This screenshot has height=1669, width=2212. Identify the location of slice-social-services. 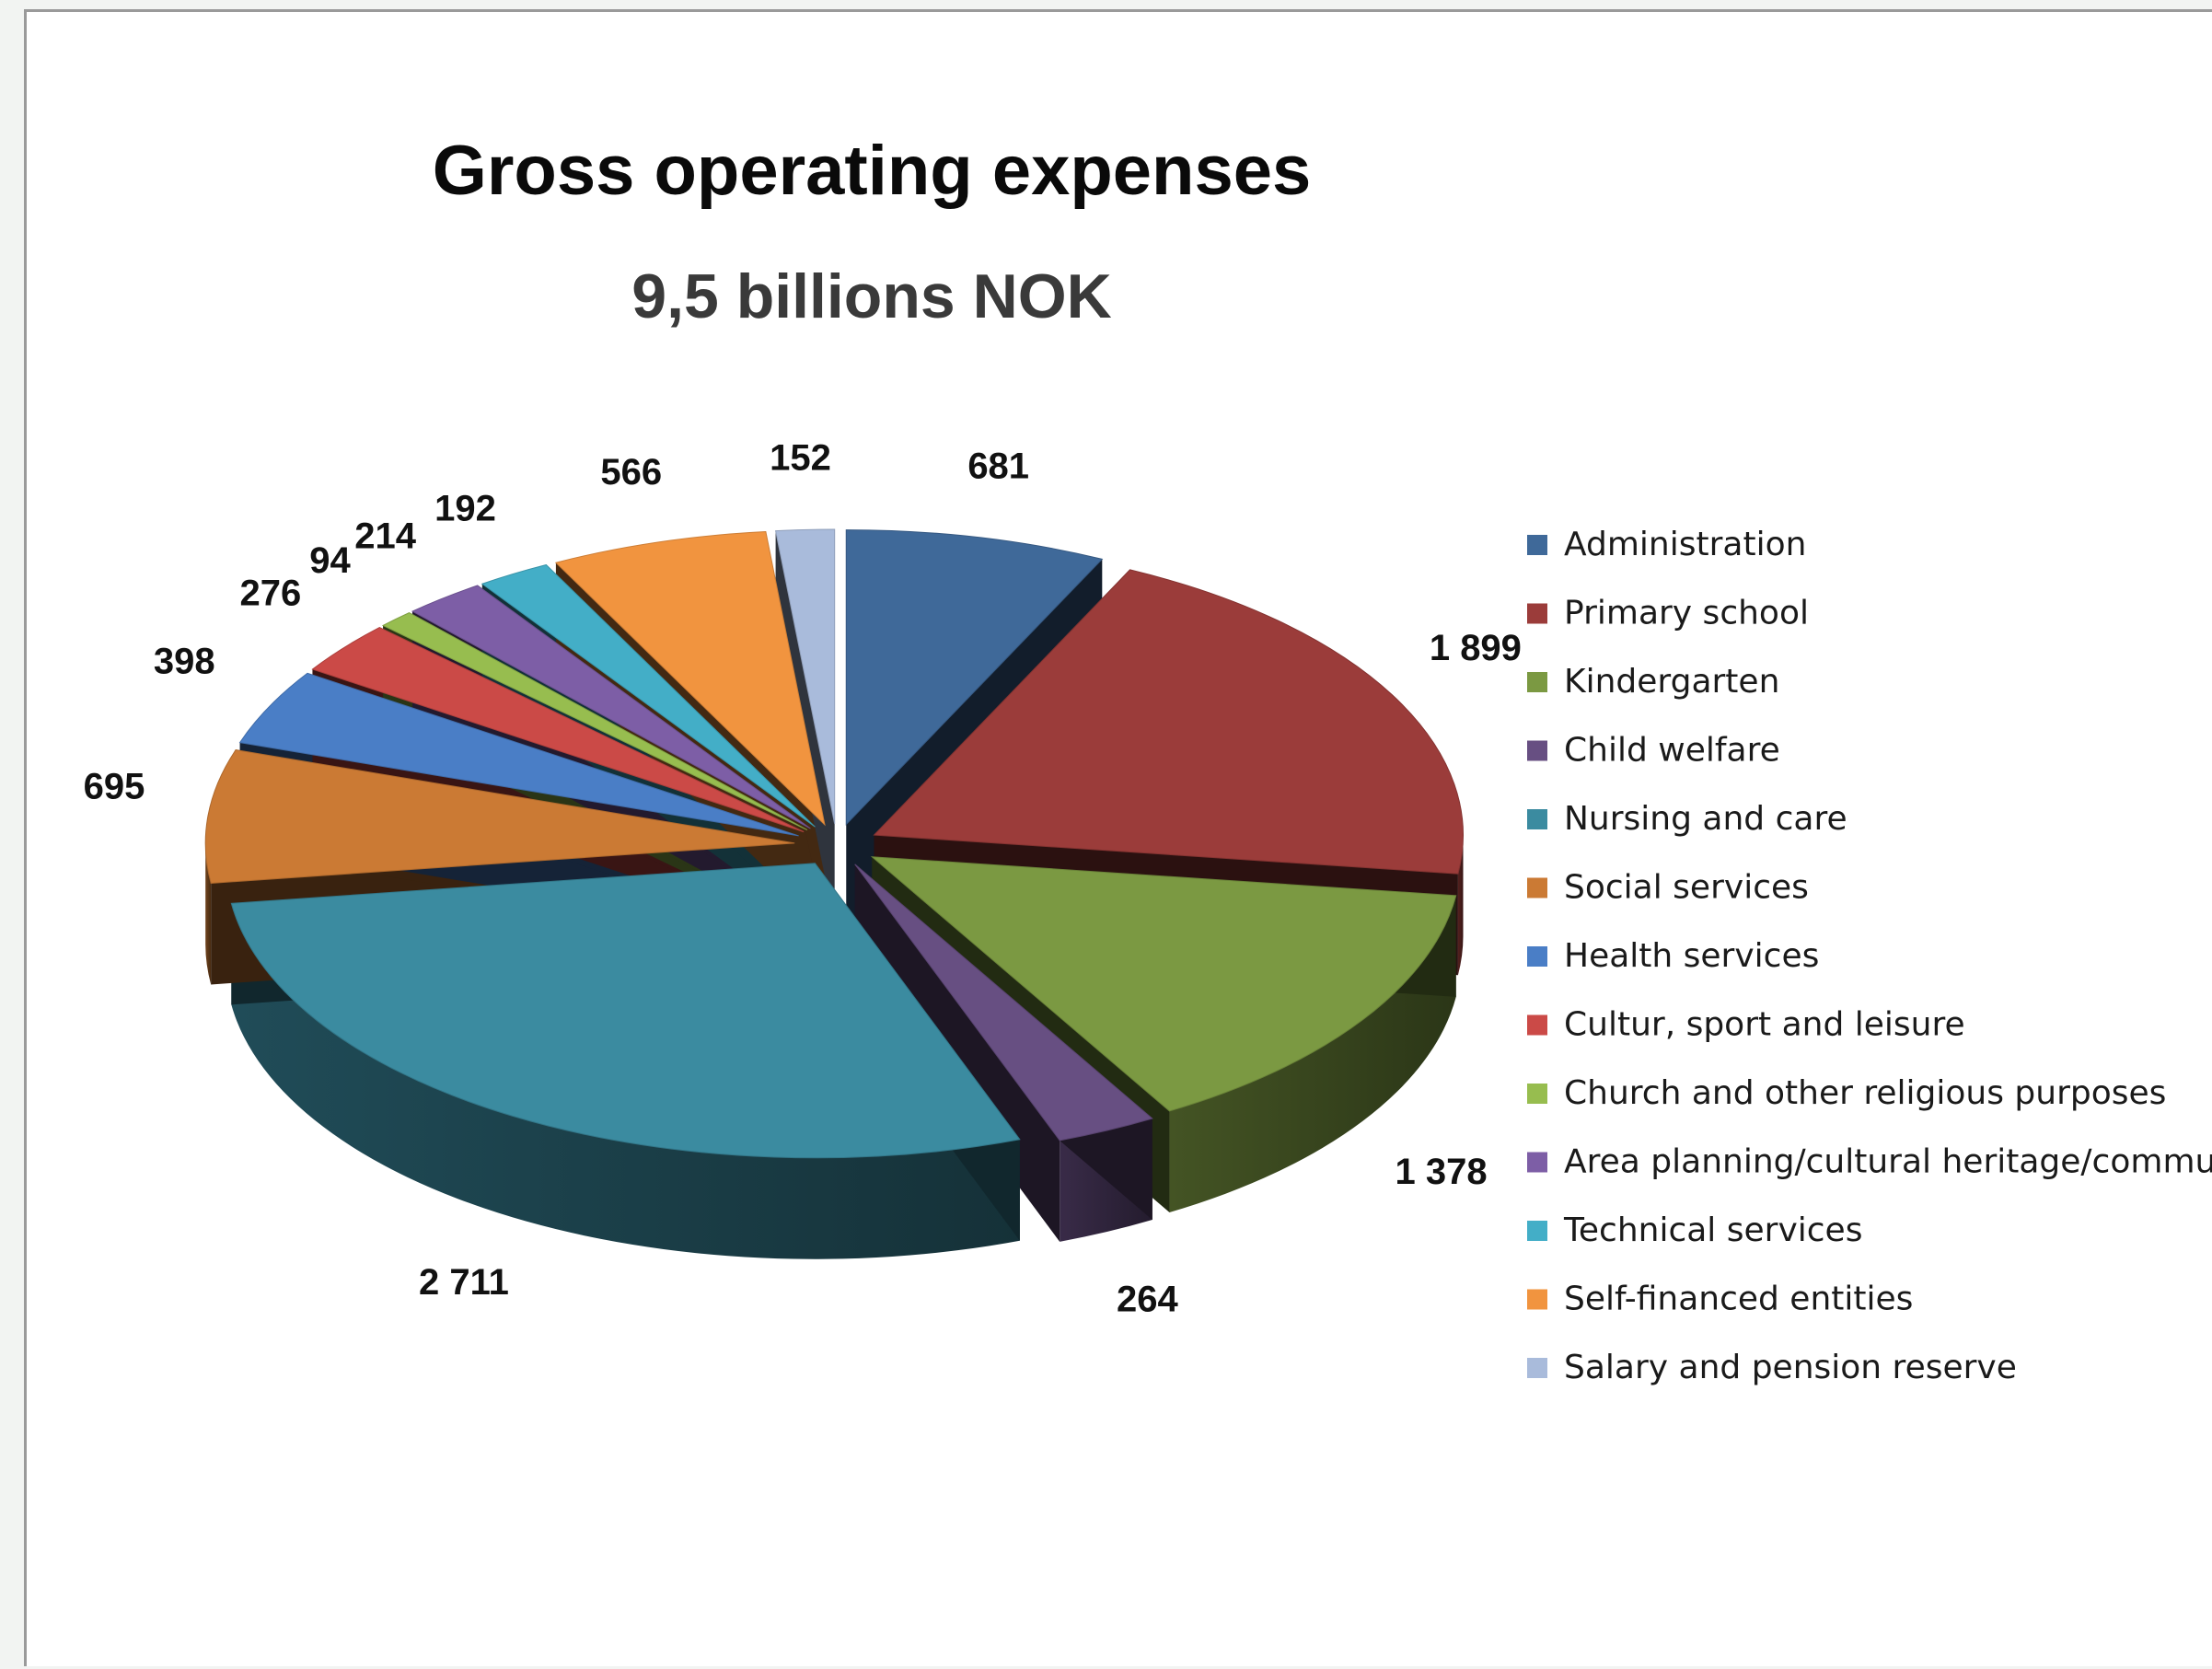
(499, 817).